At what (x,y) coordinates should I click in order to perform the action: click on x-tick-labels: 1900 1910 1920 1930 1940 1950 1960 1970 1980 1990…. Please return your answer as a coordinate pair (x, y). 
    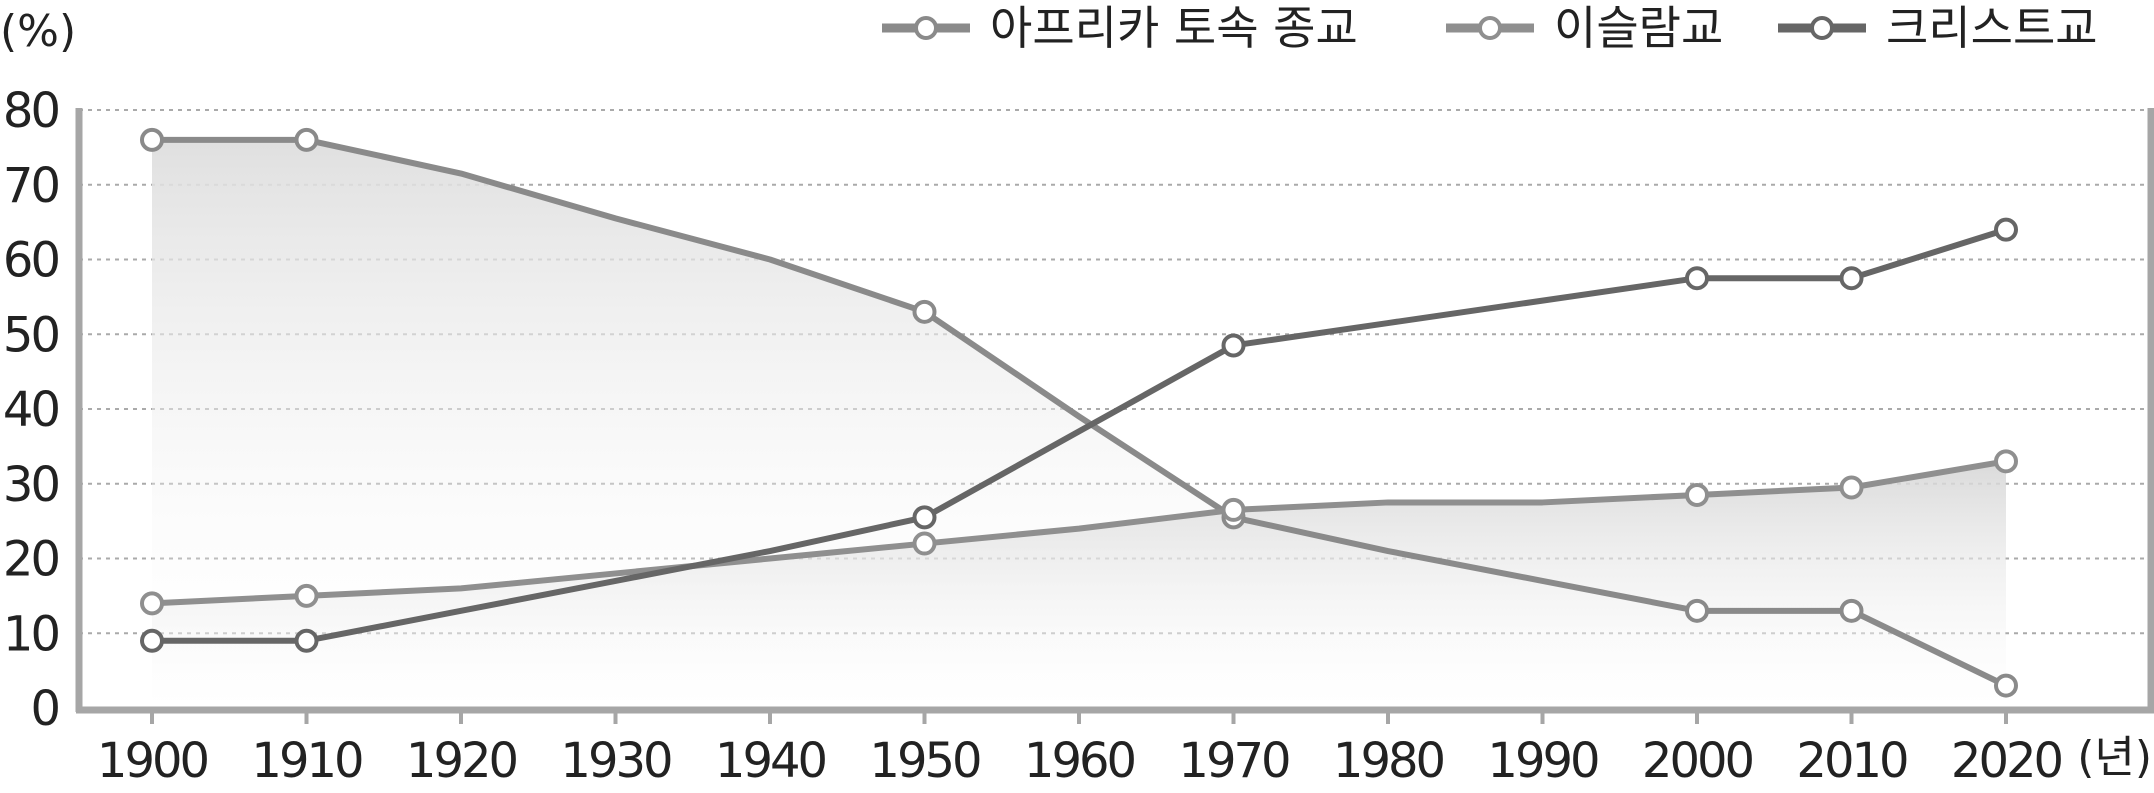
    Looking at the image, I should click on (1081, 761).